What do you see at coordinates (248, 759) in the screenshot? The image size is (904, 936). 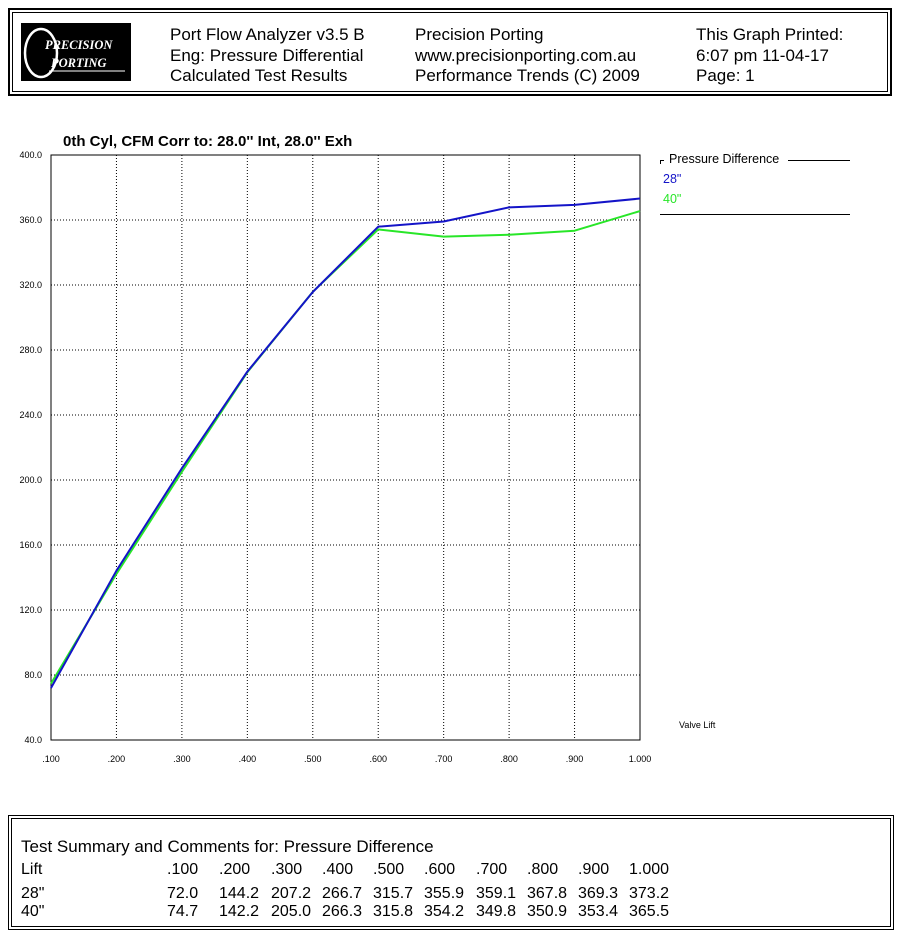 I see `x-tick-label: .400` at bounding box center [248, 759].